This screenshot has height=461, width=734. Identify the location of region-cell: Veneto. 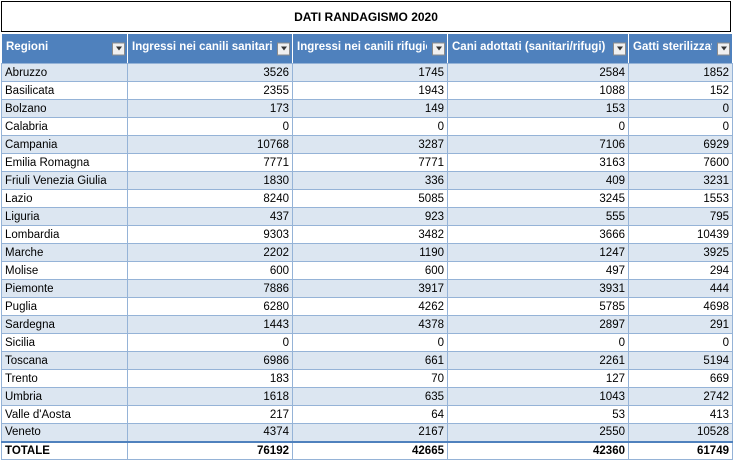
(64, 432).